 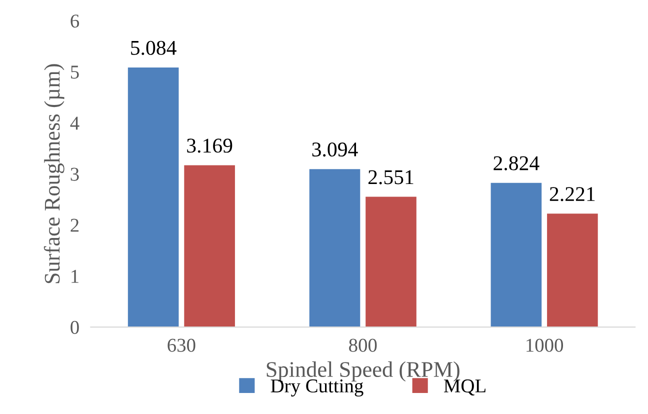 I want to click on legend-label: MQL, so click(x=465, y=387).